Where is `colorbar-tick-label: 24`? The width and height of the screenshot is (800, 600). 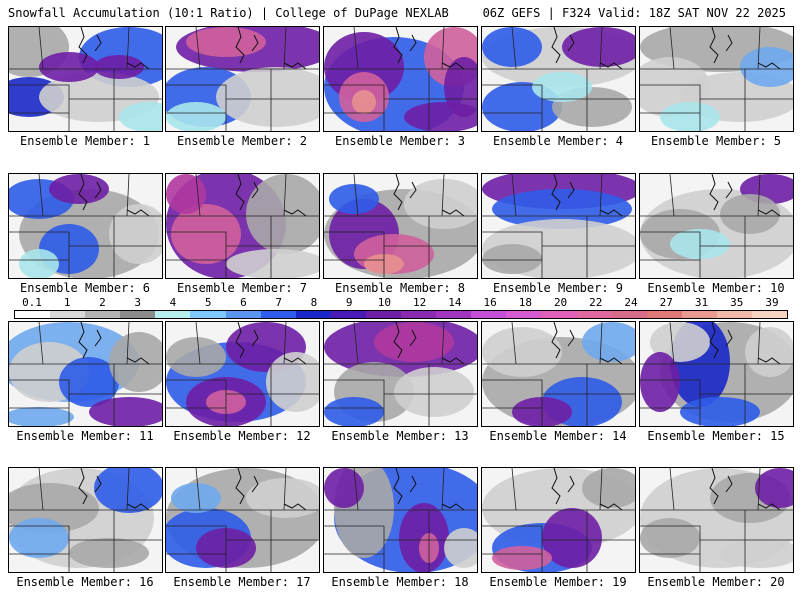
colorbar-tick-label: 24 is located at coordinates (631, 302).